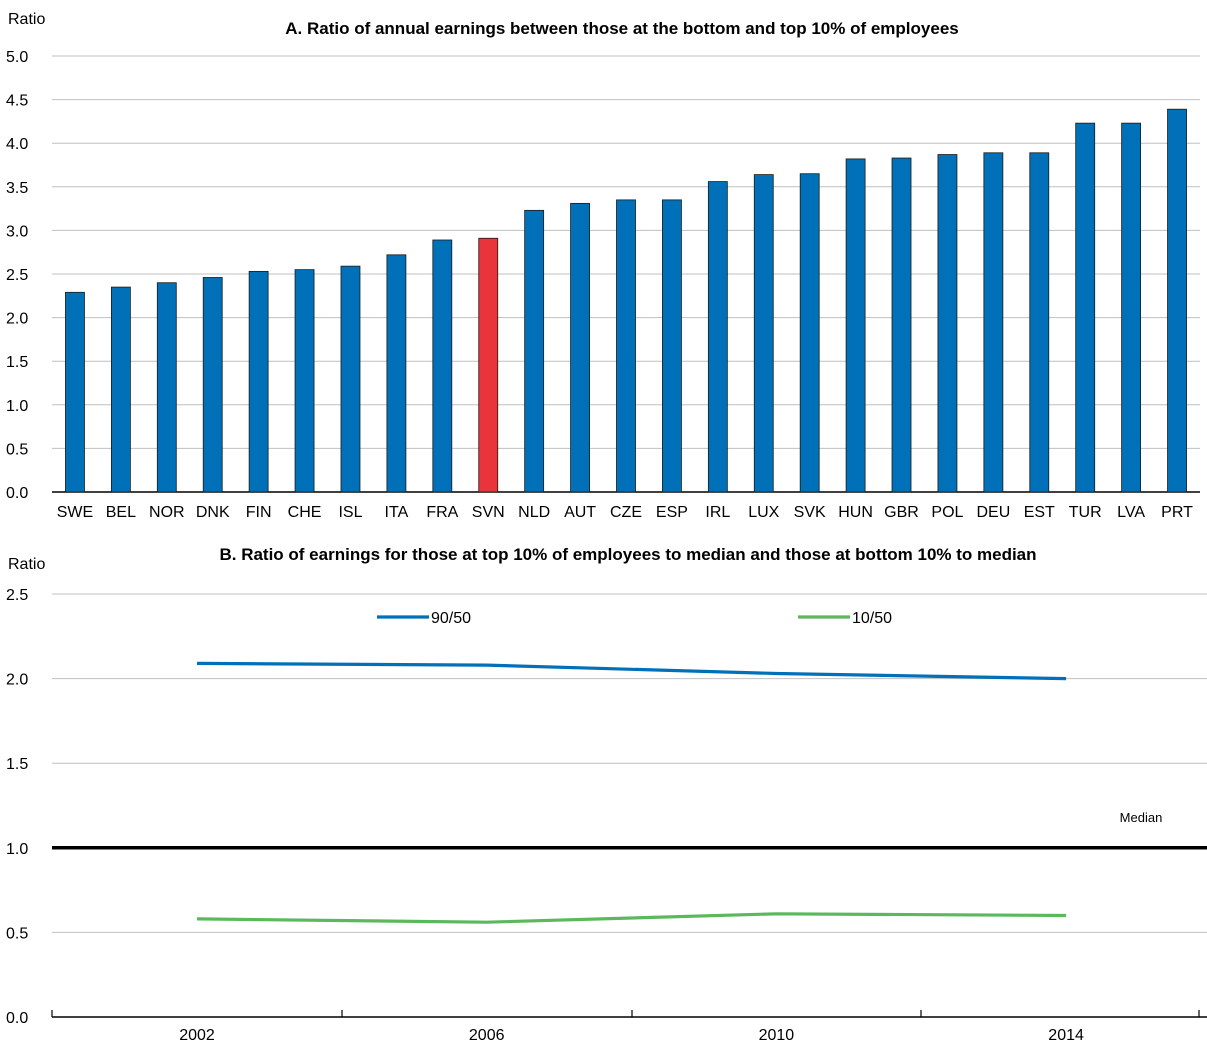  Describe the element at coordinates (717, 512) in the screenshot. I see `panel-a-x-tick-label: IRL` at that location.